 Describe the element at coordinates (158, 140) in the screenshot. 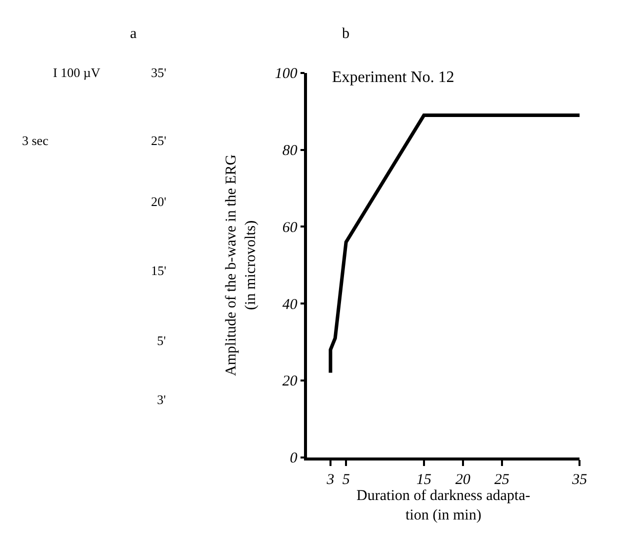

I see `text: 25'` at that location.